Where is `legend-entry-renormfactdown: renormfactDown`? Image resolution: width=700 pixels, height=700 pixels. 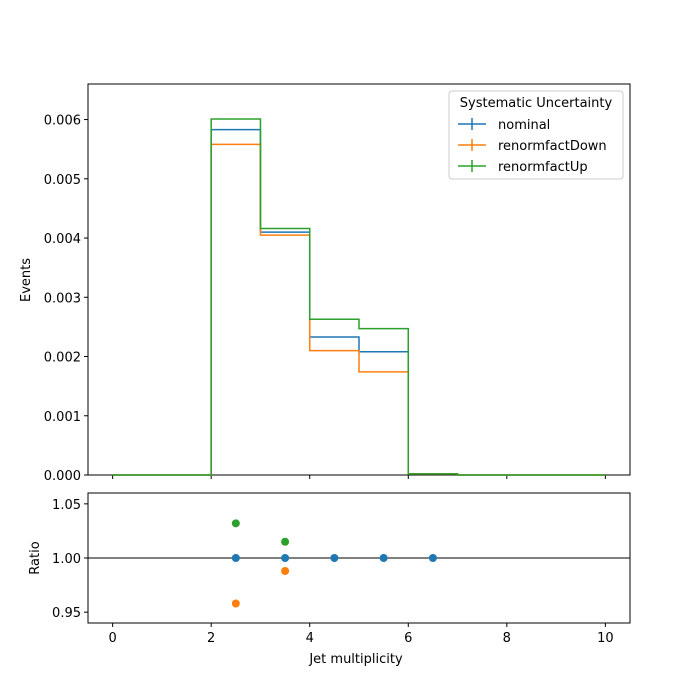
legend-entry-renormfactdown: renormfactDown is located at coordinates (532, 146).